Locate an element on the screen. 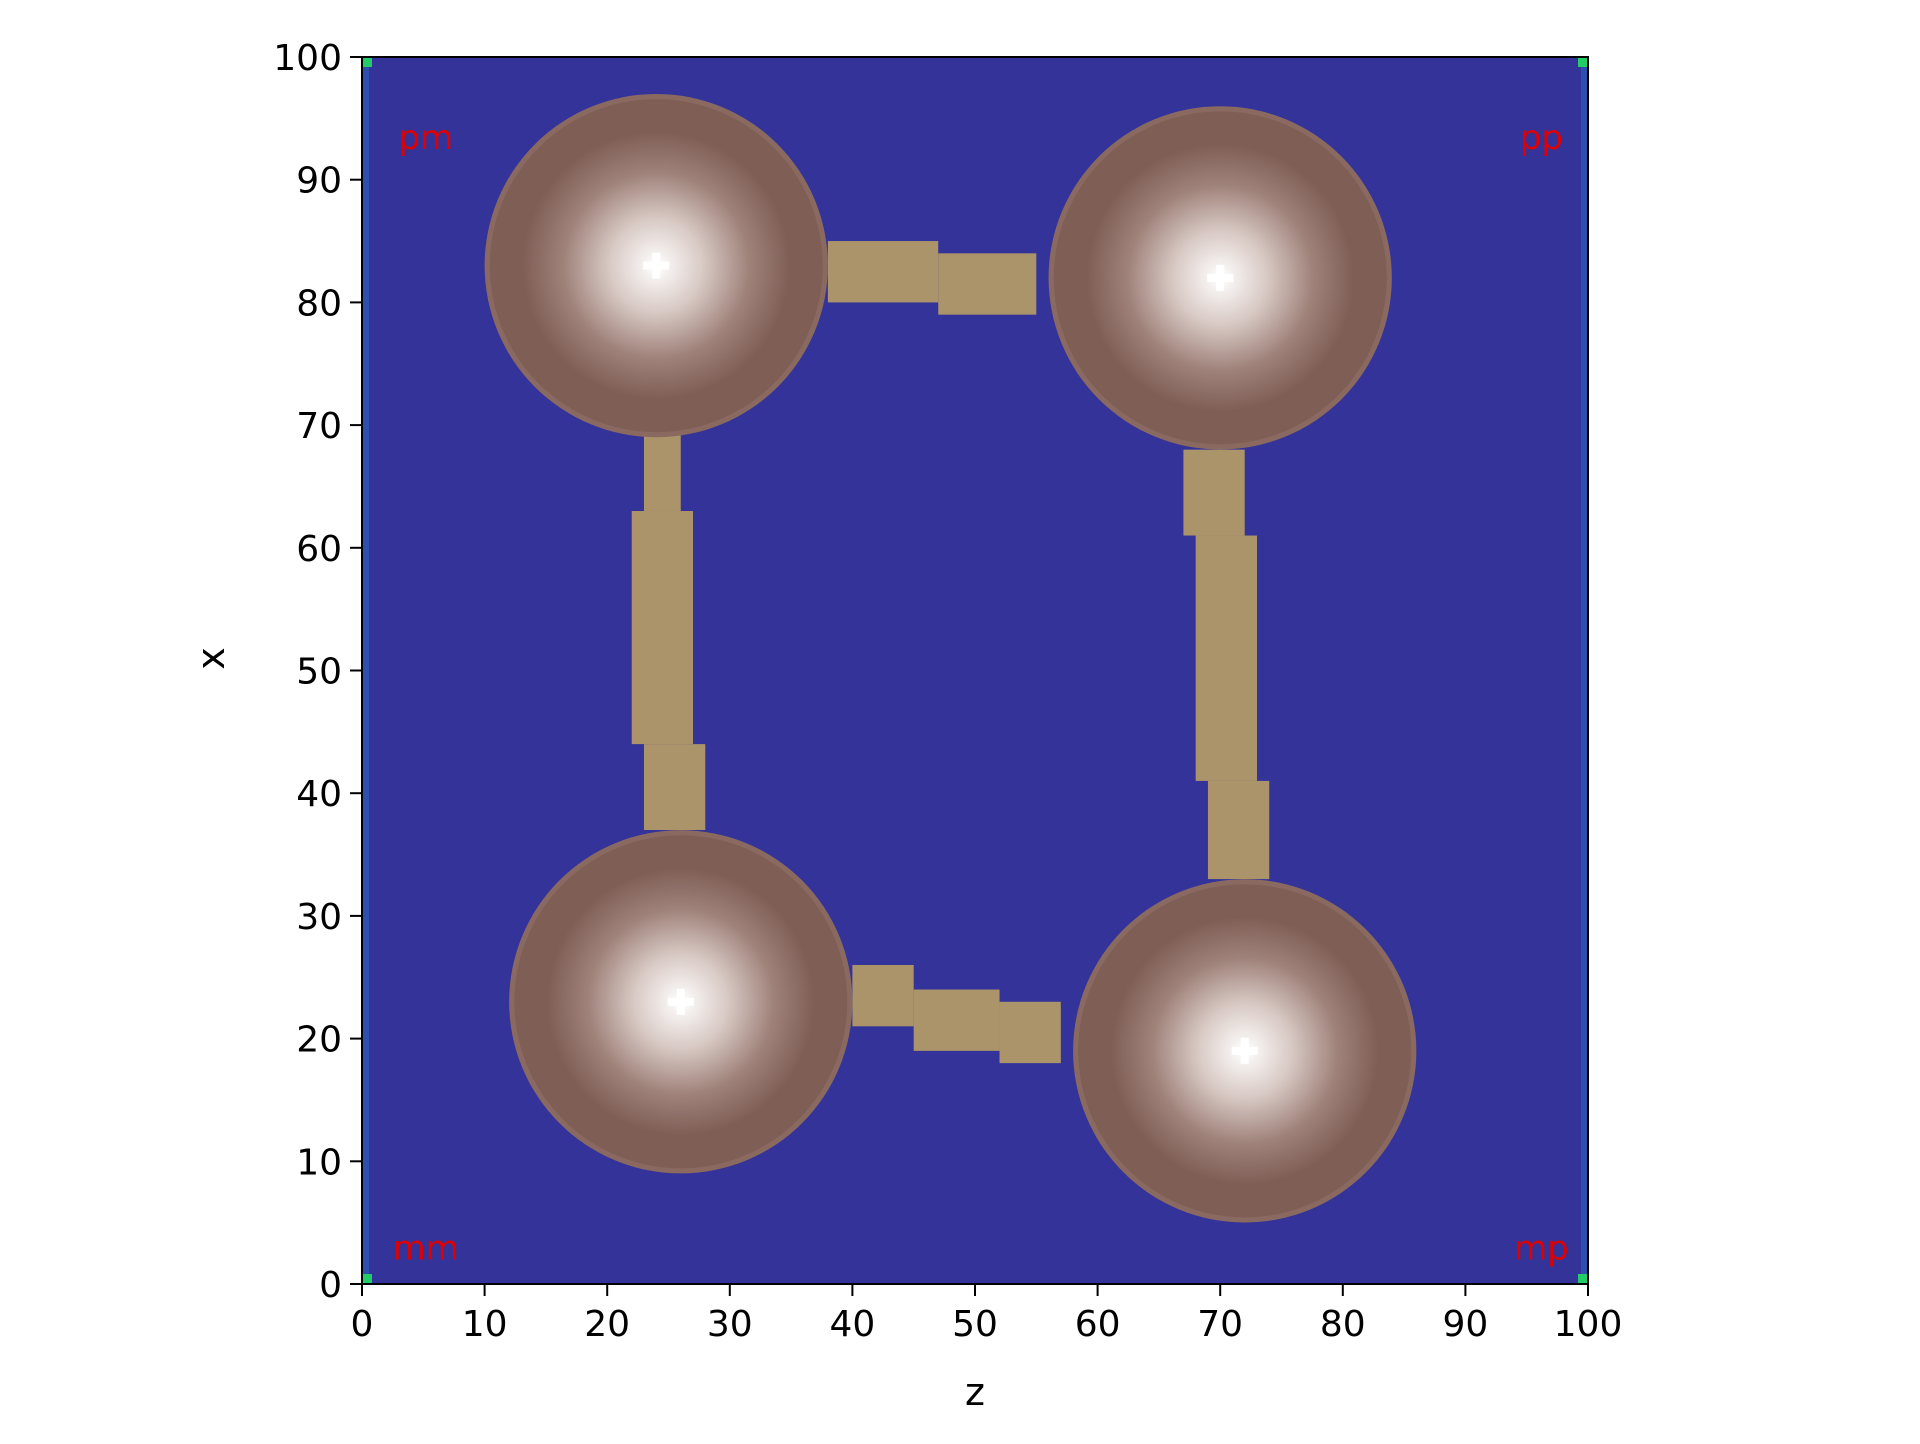  y-tick-label: 0 is located at coordinates (330, 1285).